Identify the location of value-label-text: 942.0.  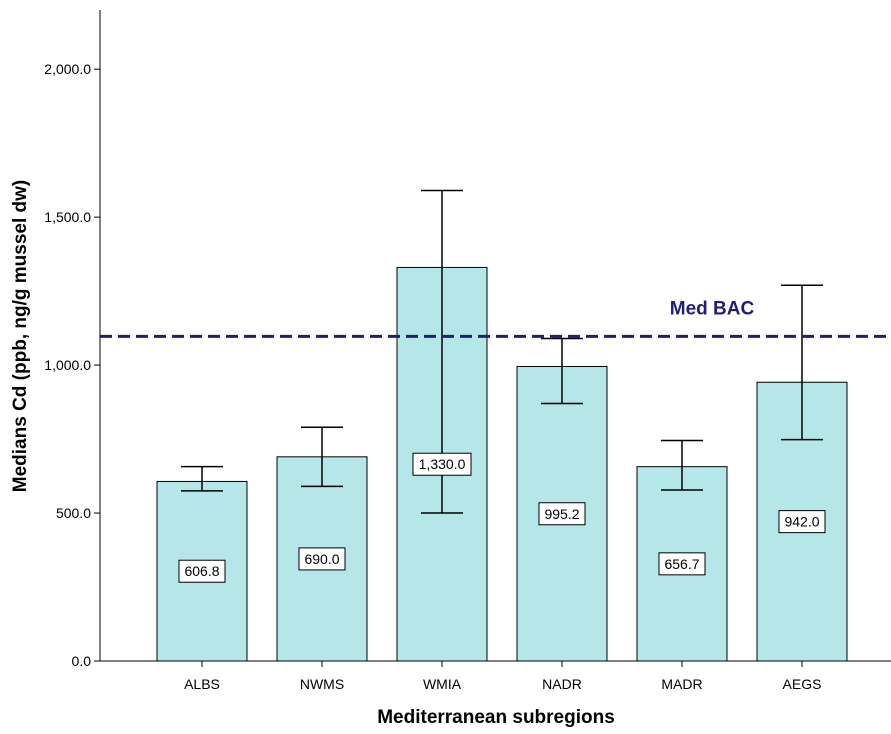
(801, 522).